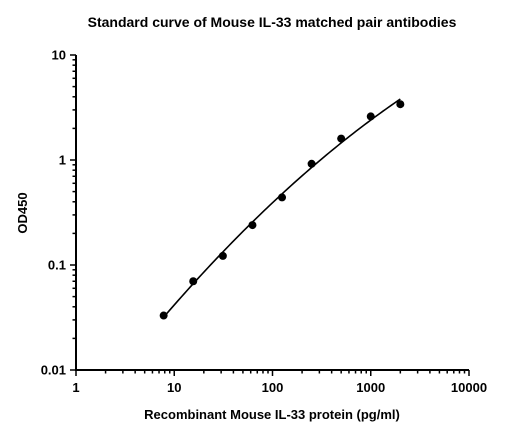  Describe the element at coordinates (62, 160) in the screenshot. I see `y-tick-label: 1` at that location.